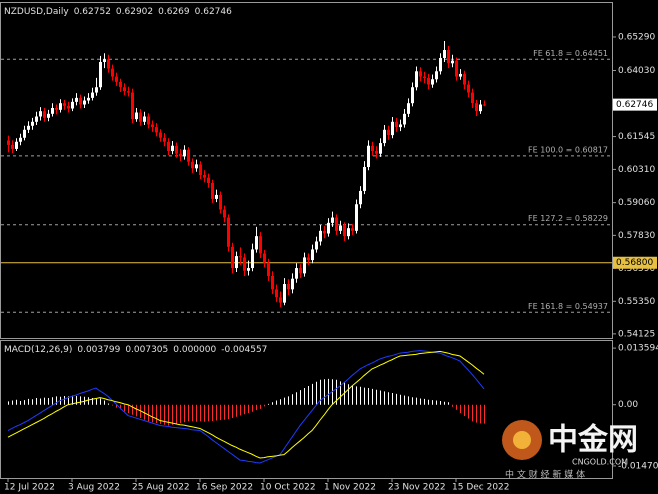  What do you see at coordinates (638, 466) in the screenshot?
I see `y-tick-label: -0.014703` at bounding box center [638, 466].